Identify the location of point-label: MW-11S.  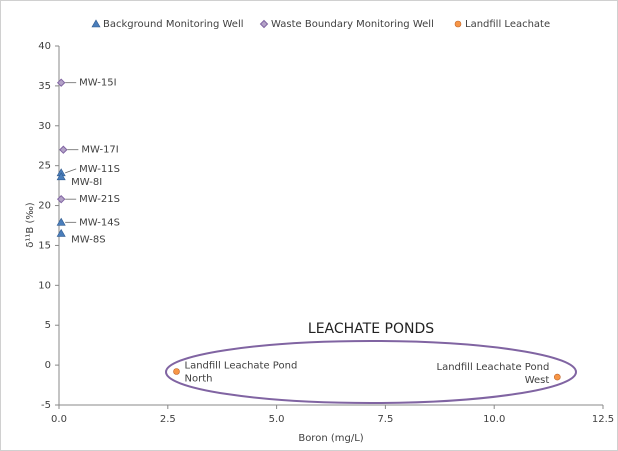
(99, 169).